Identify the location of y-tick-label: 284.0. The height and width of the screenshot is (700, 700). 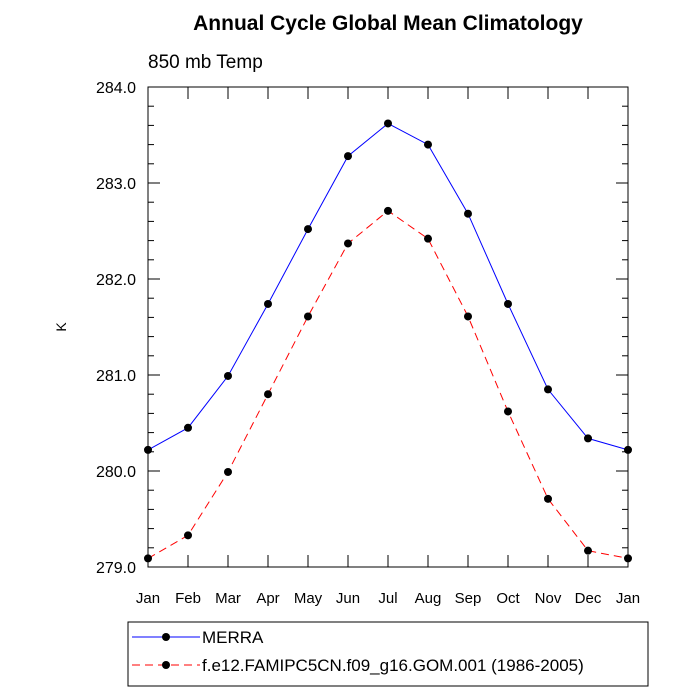
(116, 88).